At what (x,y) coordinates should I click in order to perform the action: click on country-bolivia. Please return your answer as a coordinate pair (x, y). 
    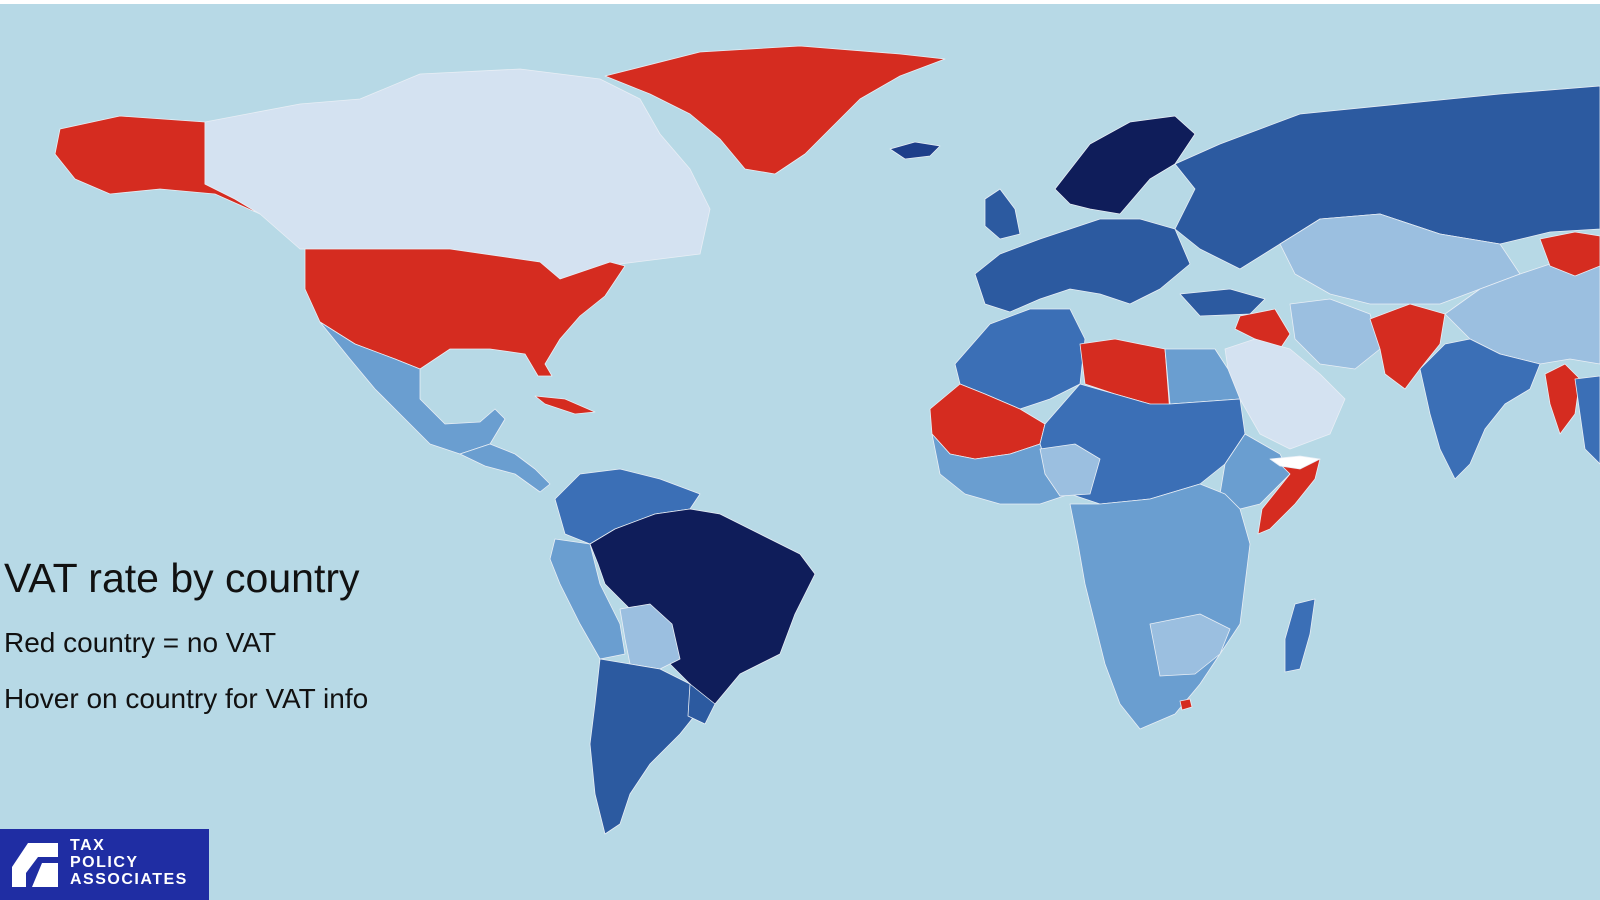
    Looking at the image, I should click on (650, 636).